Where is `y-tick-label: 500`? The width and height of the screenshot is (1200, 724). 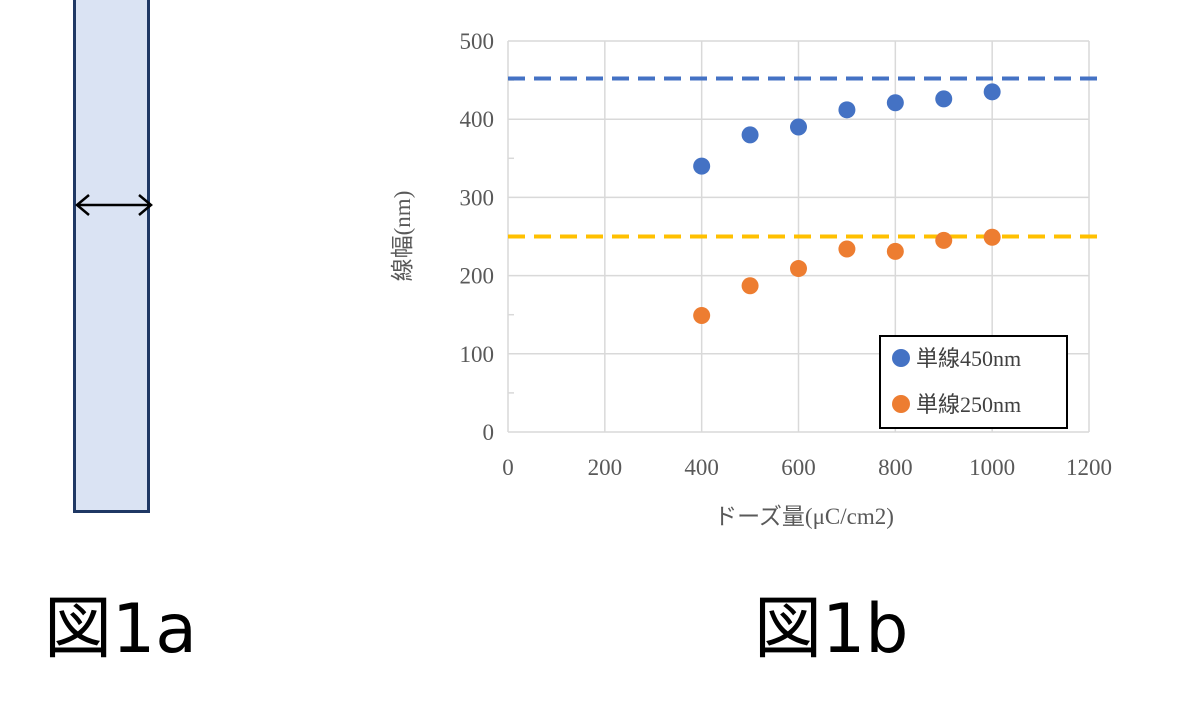 y-tick-label: 500 is located at coordinates (477, 41).